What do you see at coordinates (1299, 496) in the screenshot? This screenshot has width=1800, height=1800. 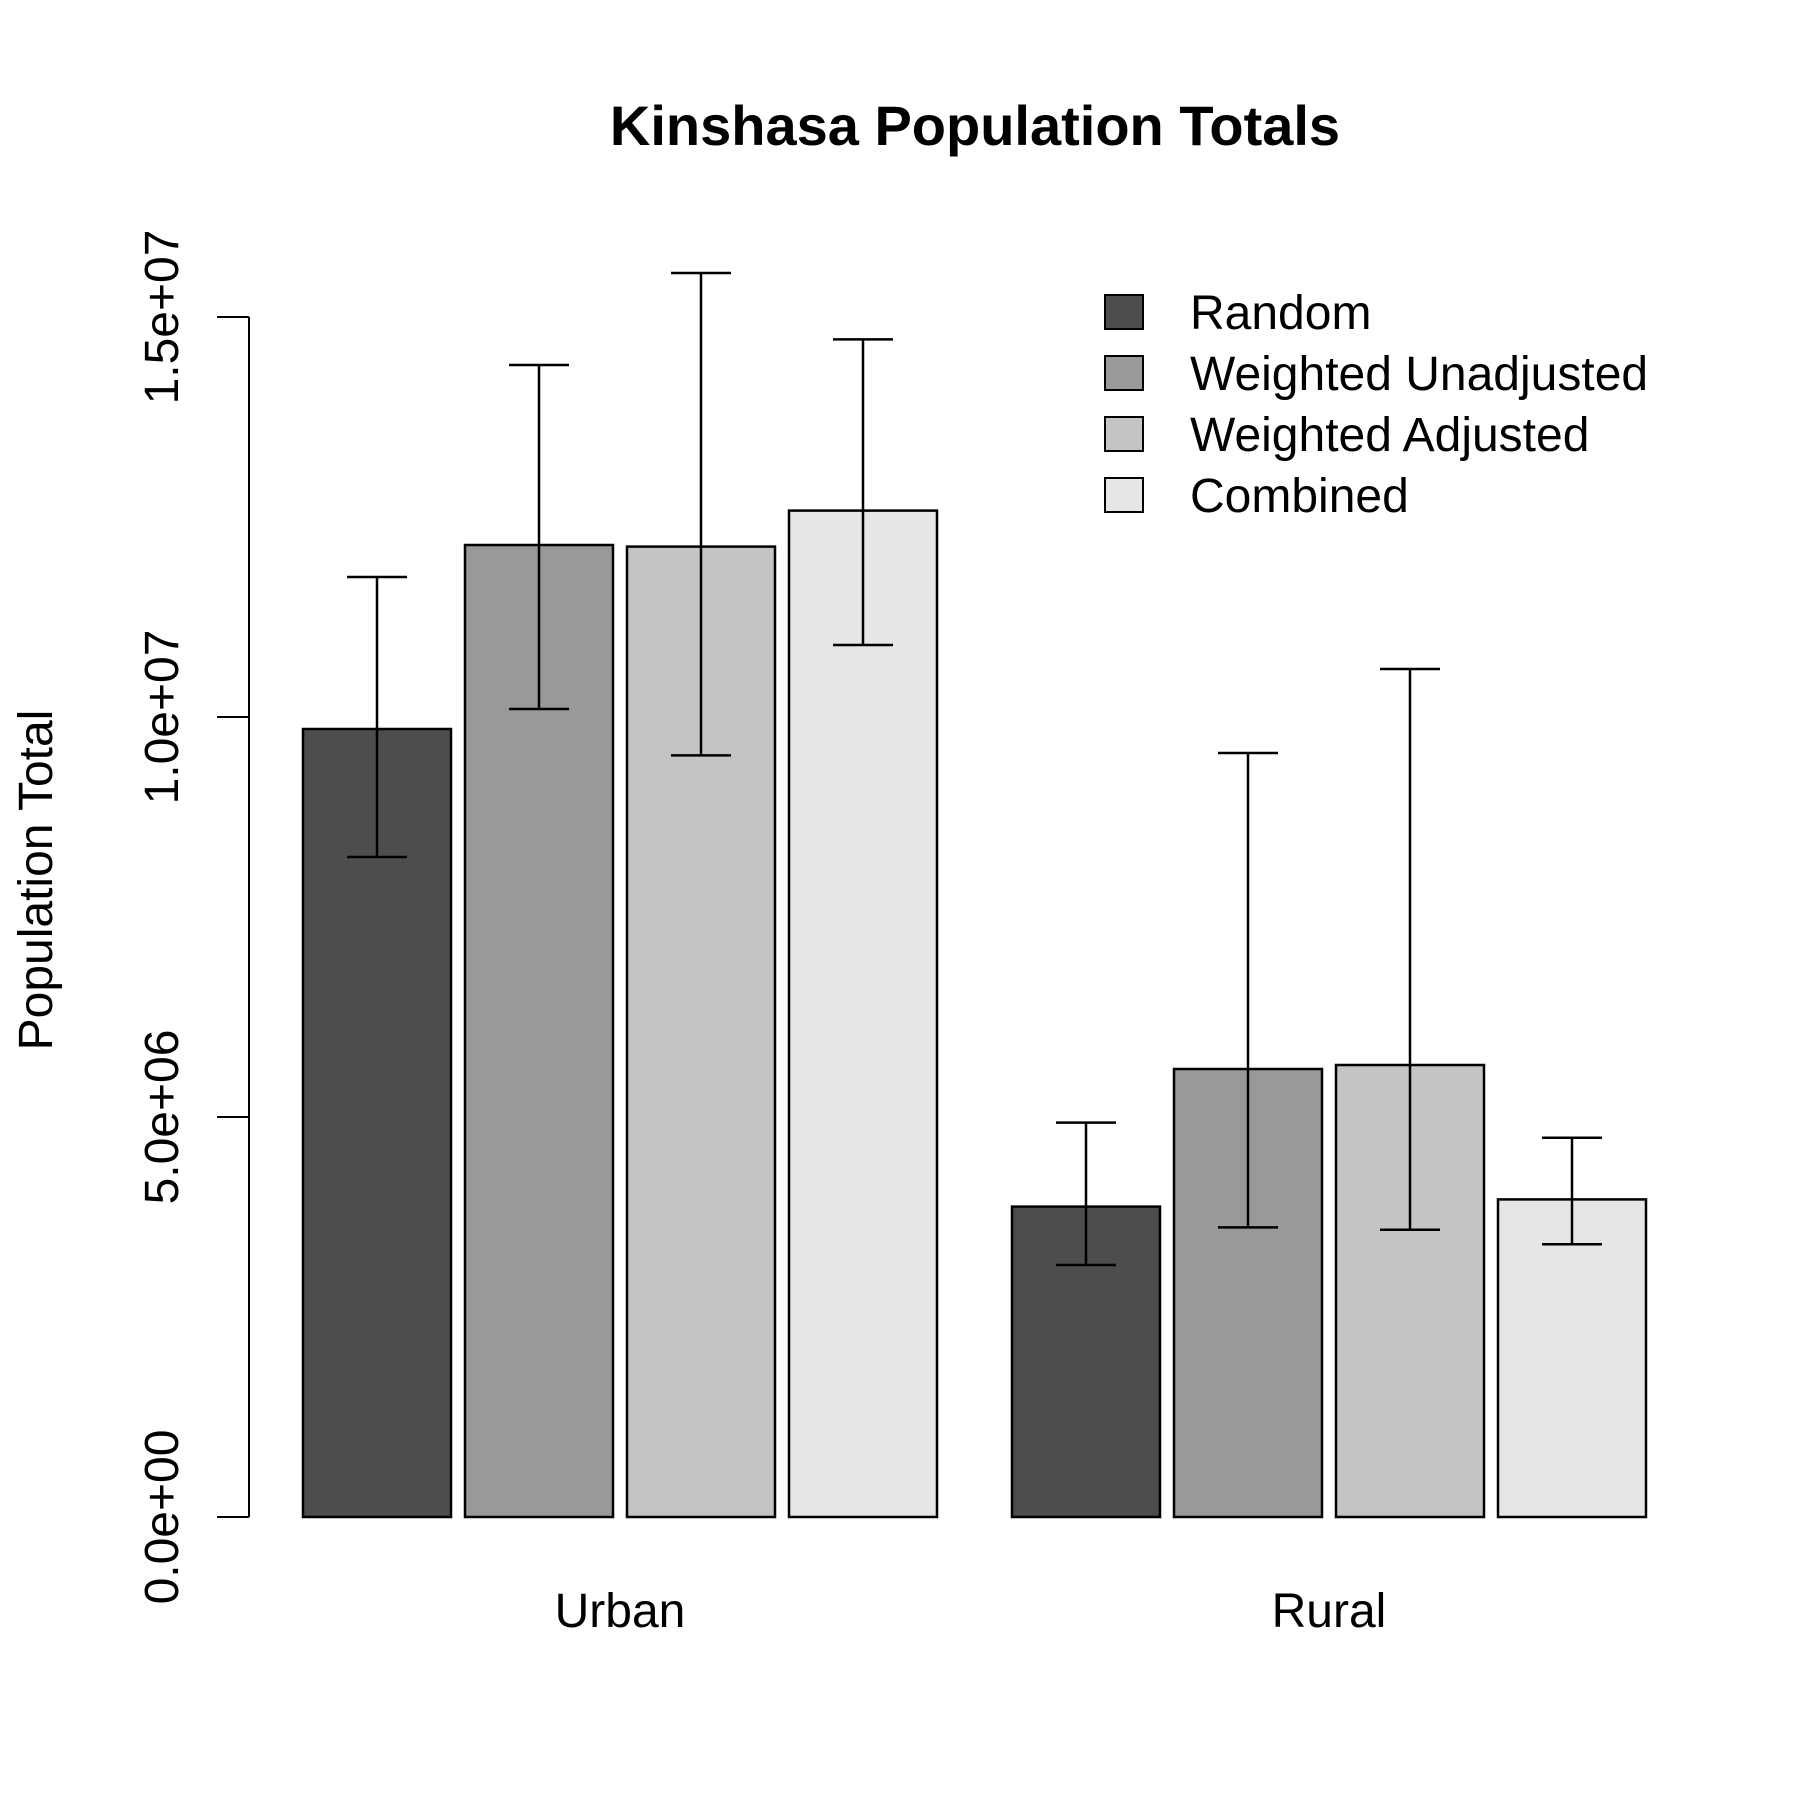 I see `legend-label: Combined` at bounding box center [1299, 496].